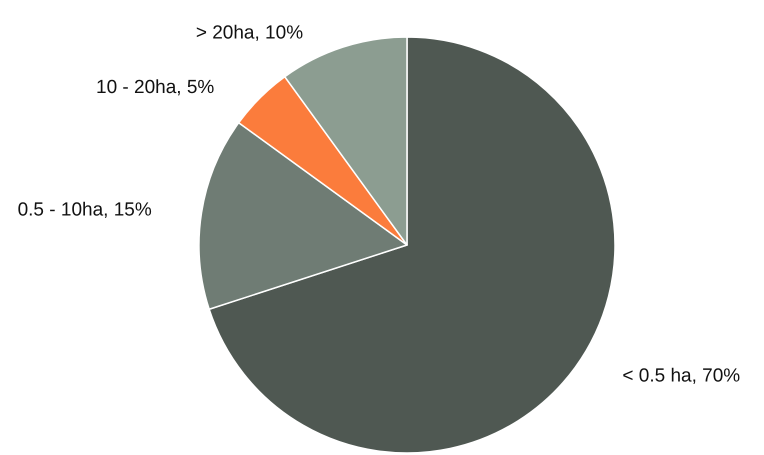  What do you see at coordinates (681, 376) in the screenshot?
I see `slice-label: < 0.5 ha, 70%` at bounding box center [681, 376].